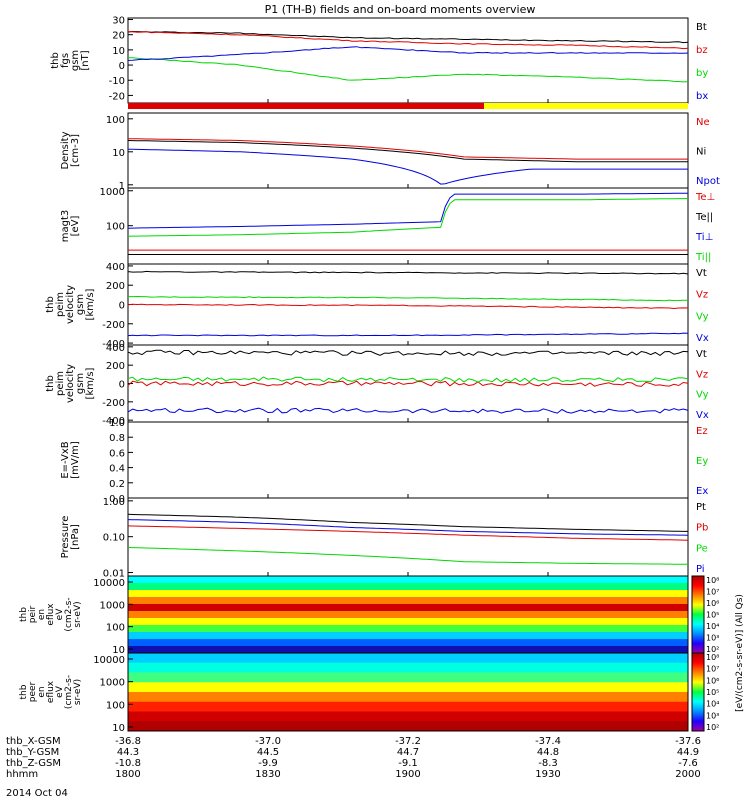 The height and width of the screenshot is (800, 750). Describe the element at coordinates (60, 383) in the screenshot. I see `y-axis-label-line: peim` at that location.